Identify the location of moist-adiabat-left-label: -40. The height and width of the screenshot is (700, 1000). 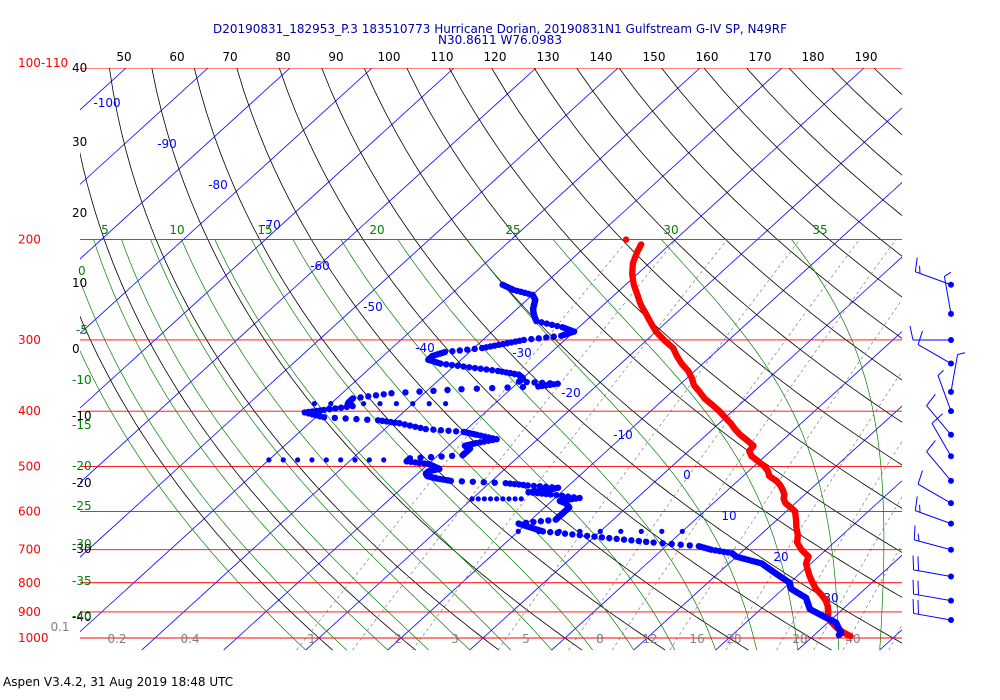
(82, 616).